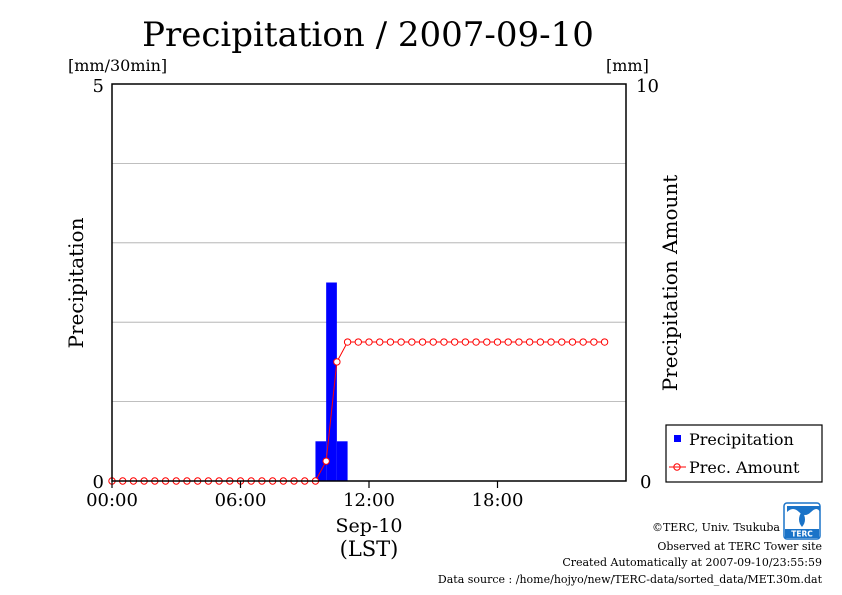 The width and height of the screenshot is (842, 595). I want to click on x-tick-label-3: 18:00, so click(498, 500).